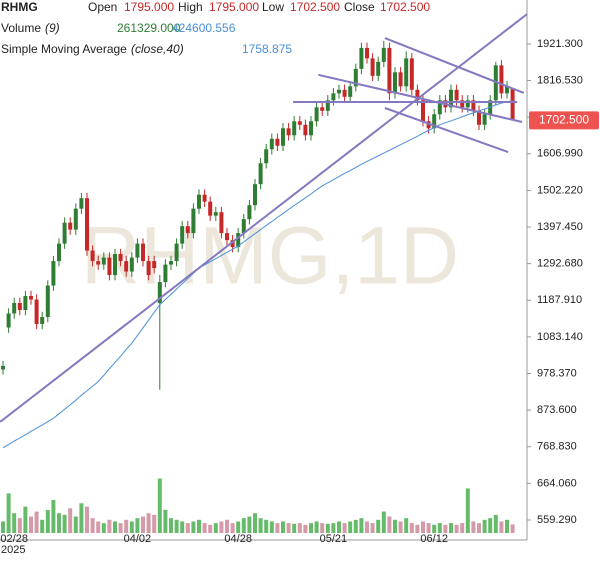 Image resolution: width=600 pixels, height=563 pixels. What do you see at coordinates (560, 190) in the screenshot?
I see `y-tick-label: 1502.220` at bounding box center [560, 190].